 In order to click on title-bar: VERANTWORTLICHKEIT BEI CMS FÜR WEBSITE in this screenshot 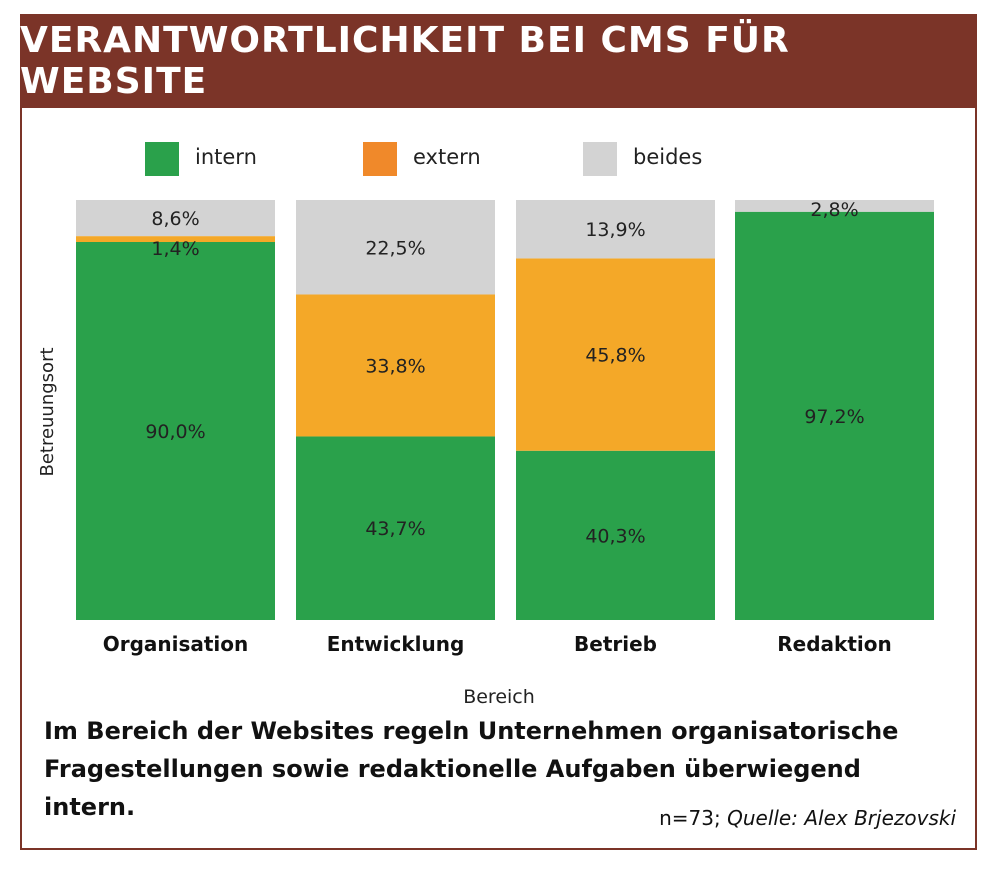, I will do `click(498, 61)`.